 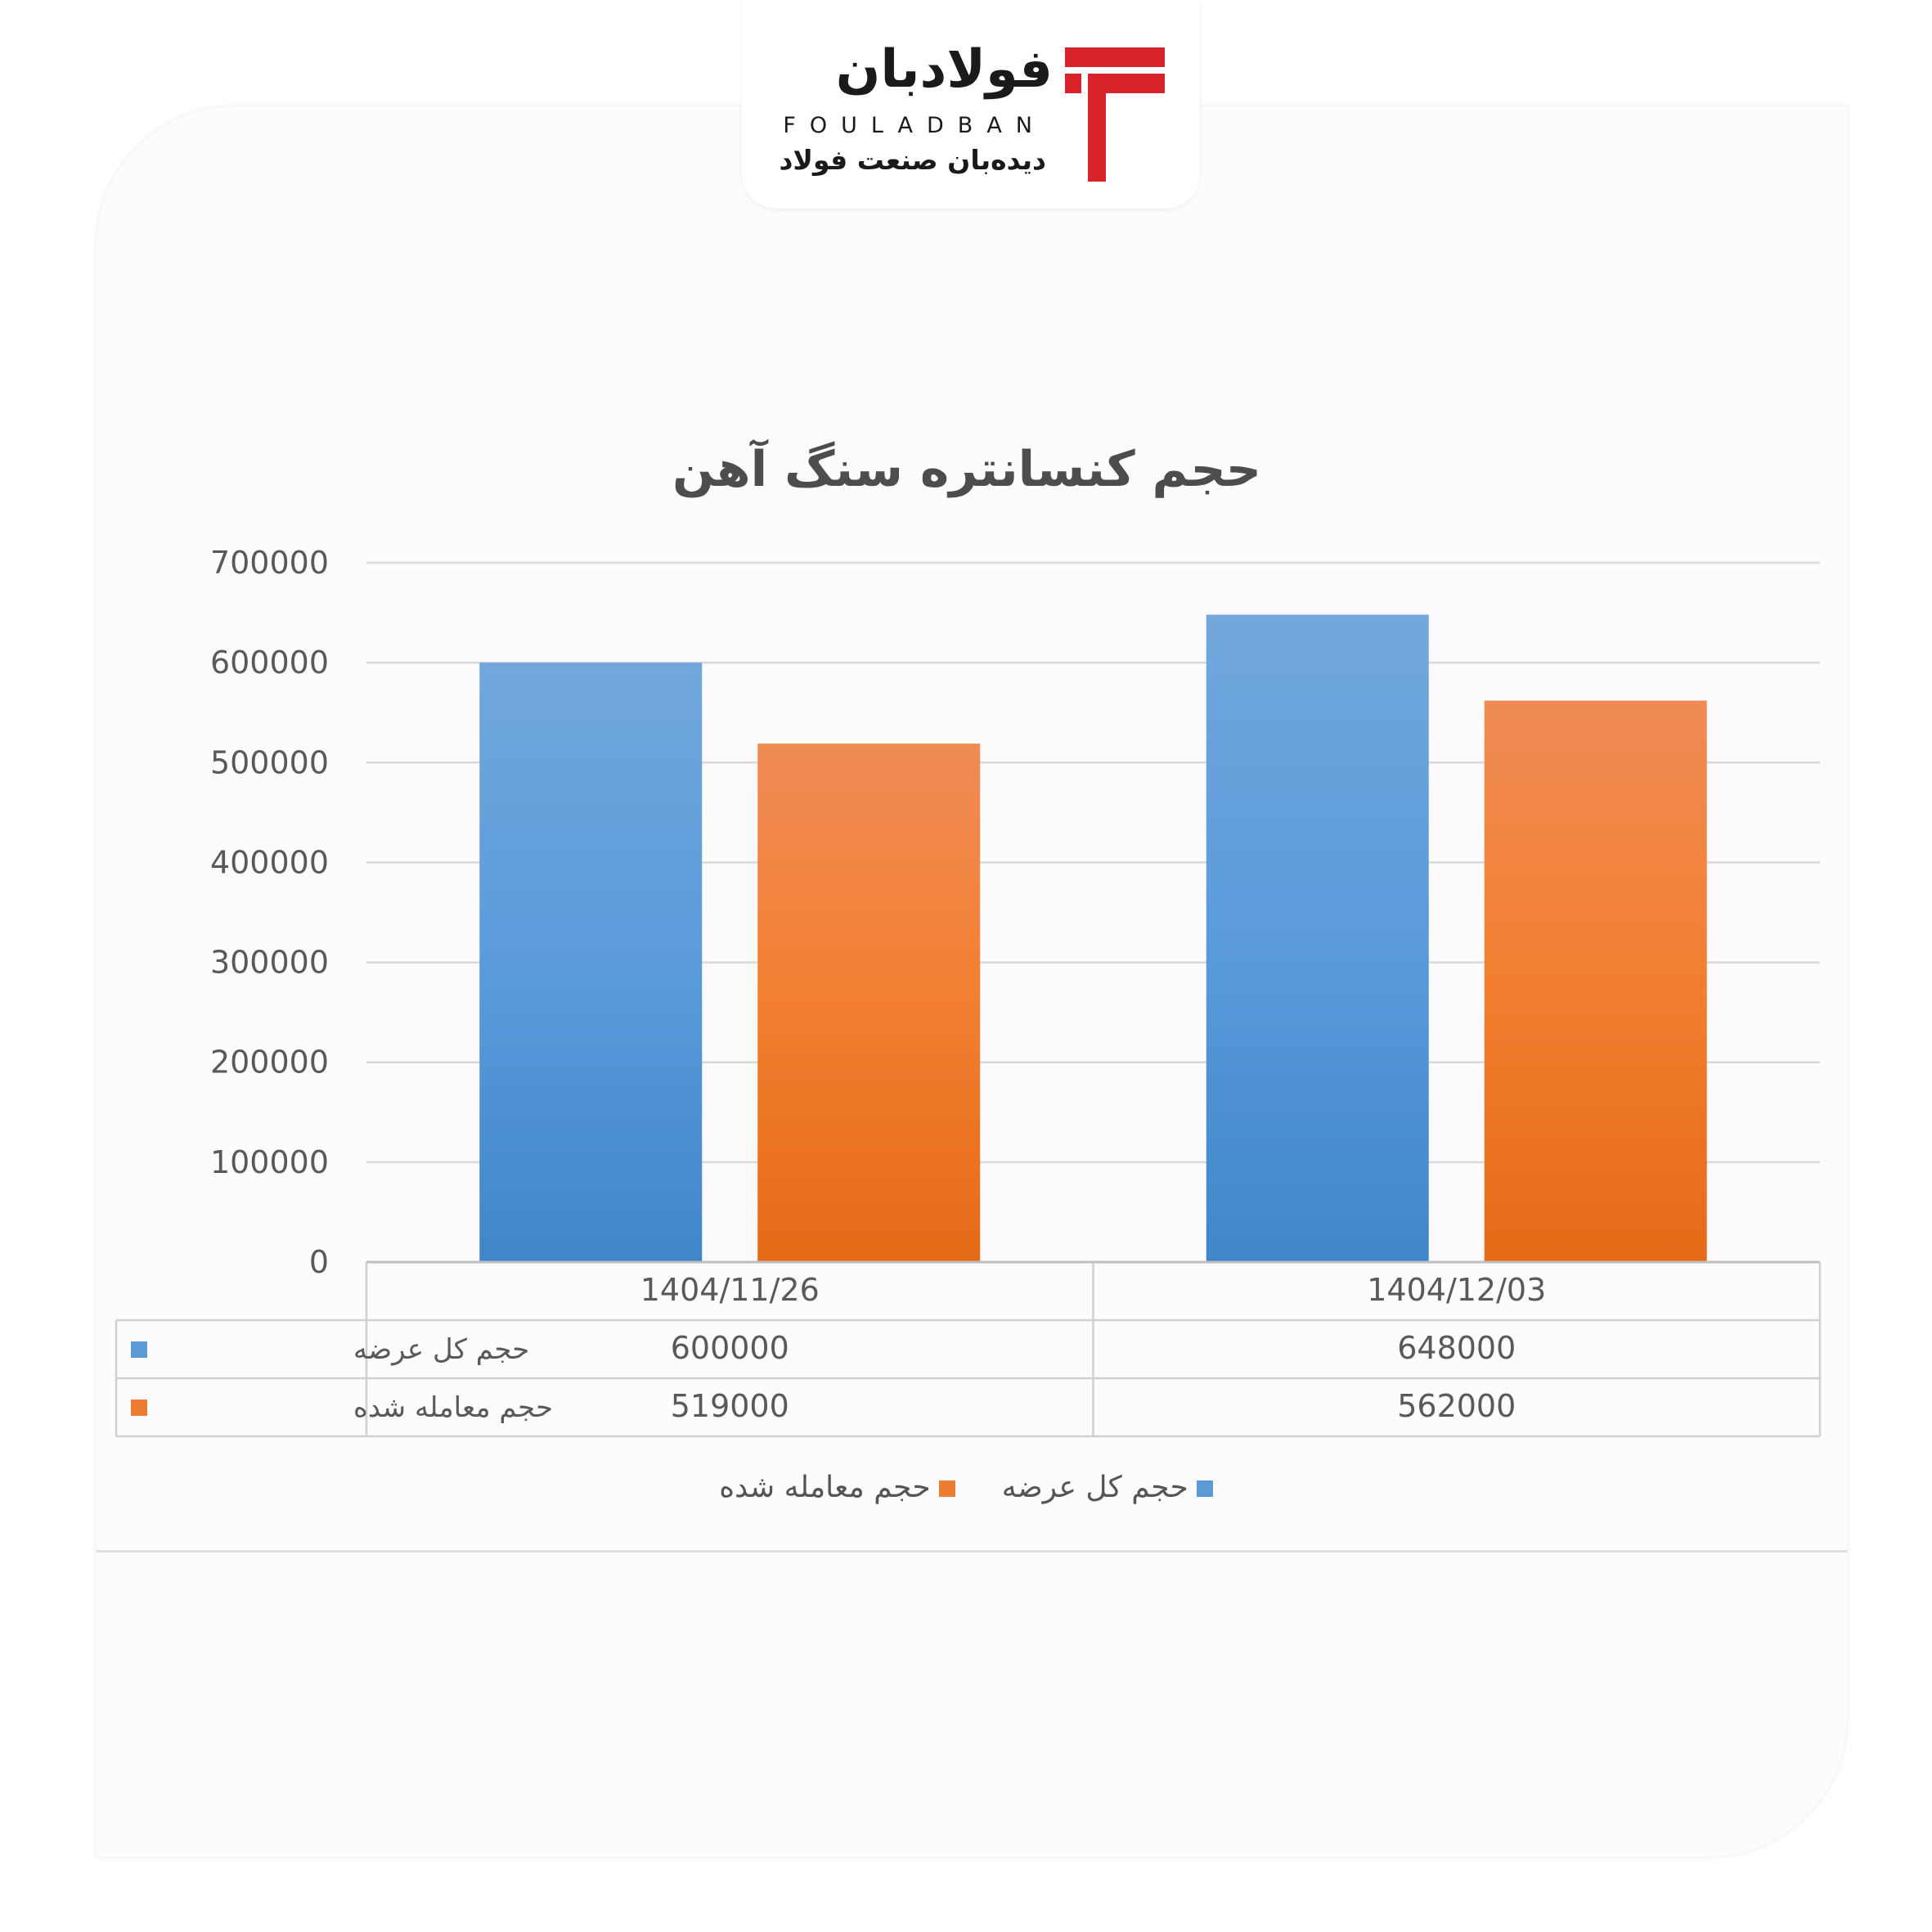 I want to click on table-series-label: حجم کل عرضه, so click(x=441, y=1349).